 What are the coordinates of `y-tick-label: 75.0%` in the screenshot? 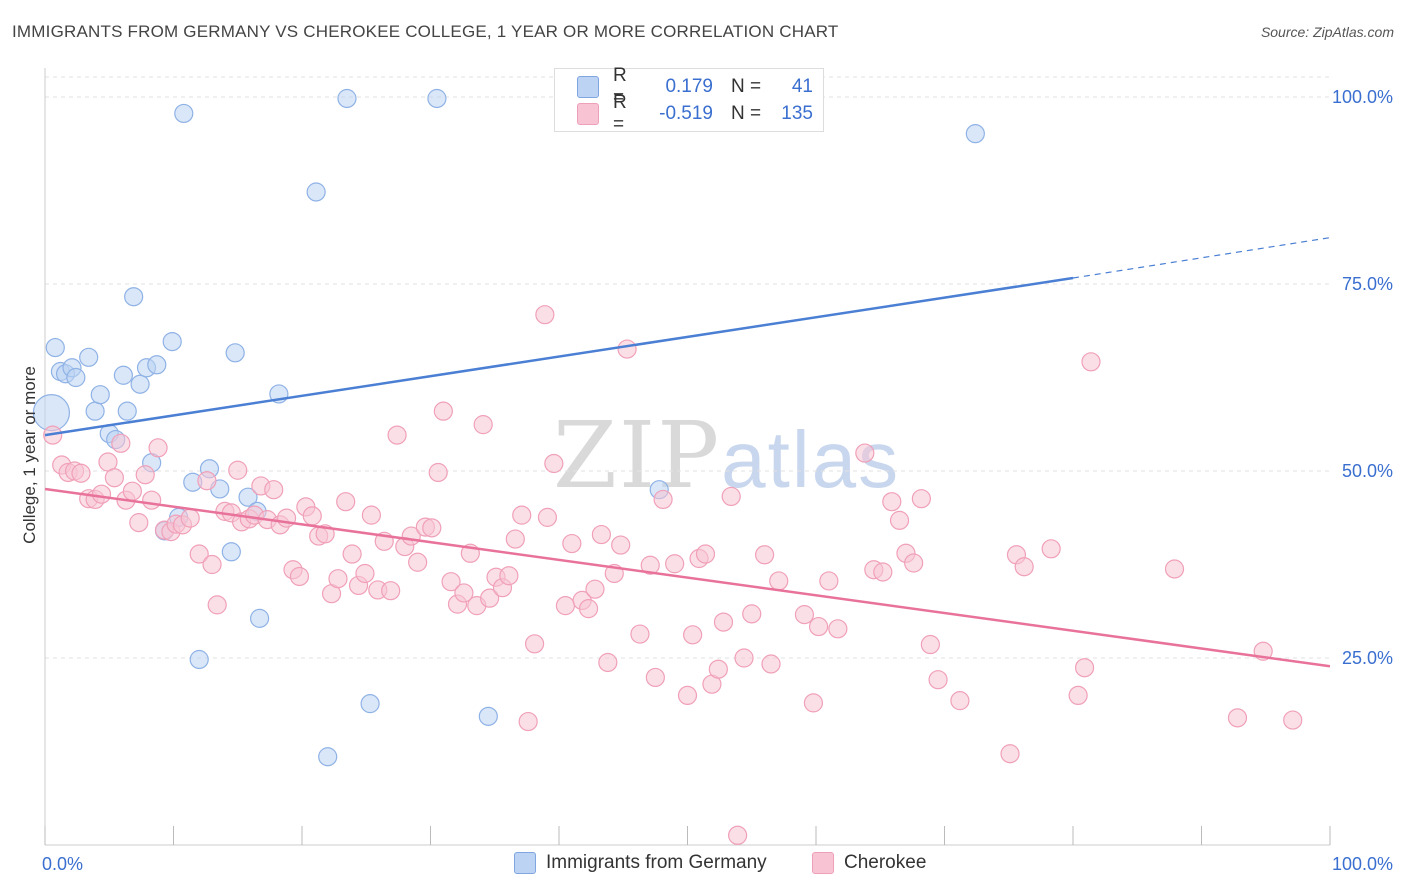 It's located at (1367, 284).